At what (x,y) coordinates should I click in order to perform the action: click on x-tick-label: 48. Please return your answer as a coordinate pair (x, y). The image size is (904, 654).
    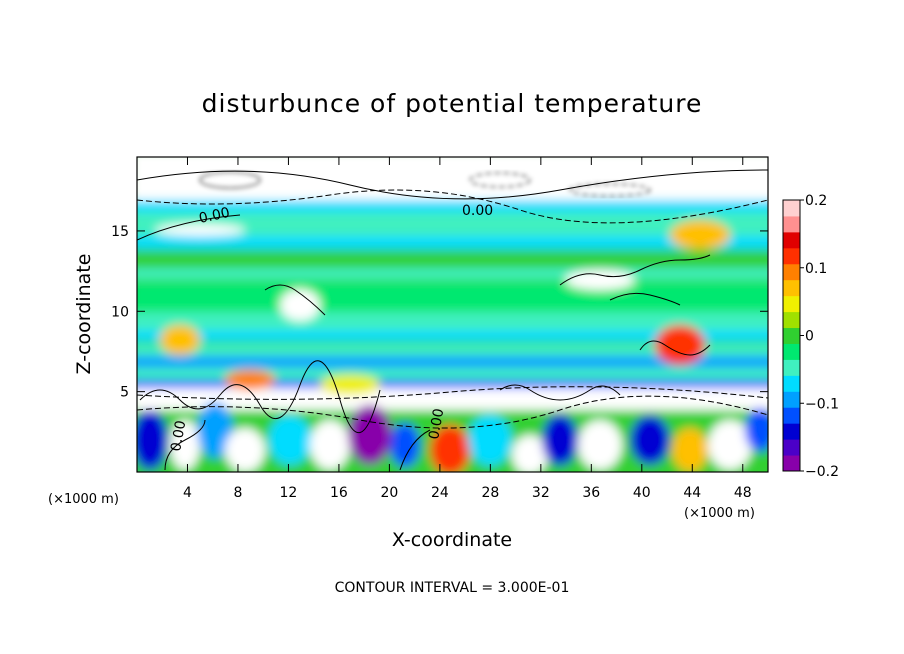
    Looking at the image, I should click on (743, 493).